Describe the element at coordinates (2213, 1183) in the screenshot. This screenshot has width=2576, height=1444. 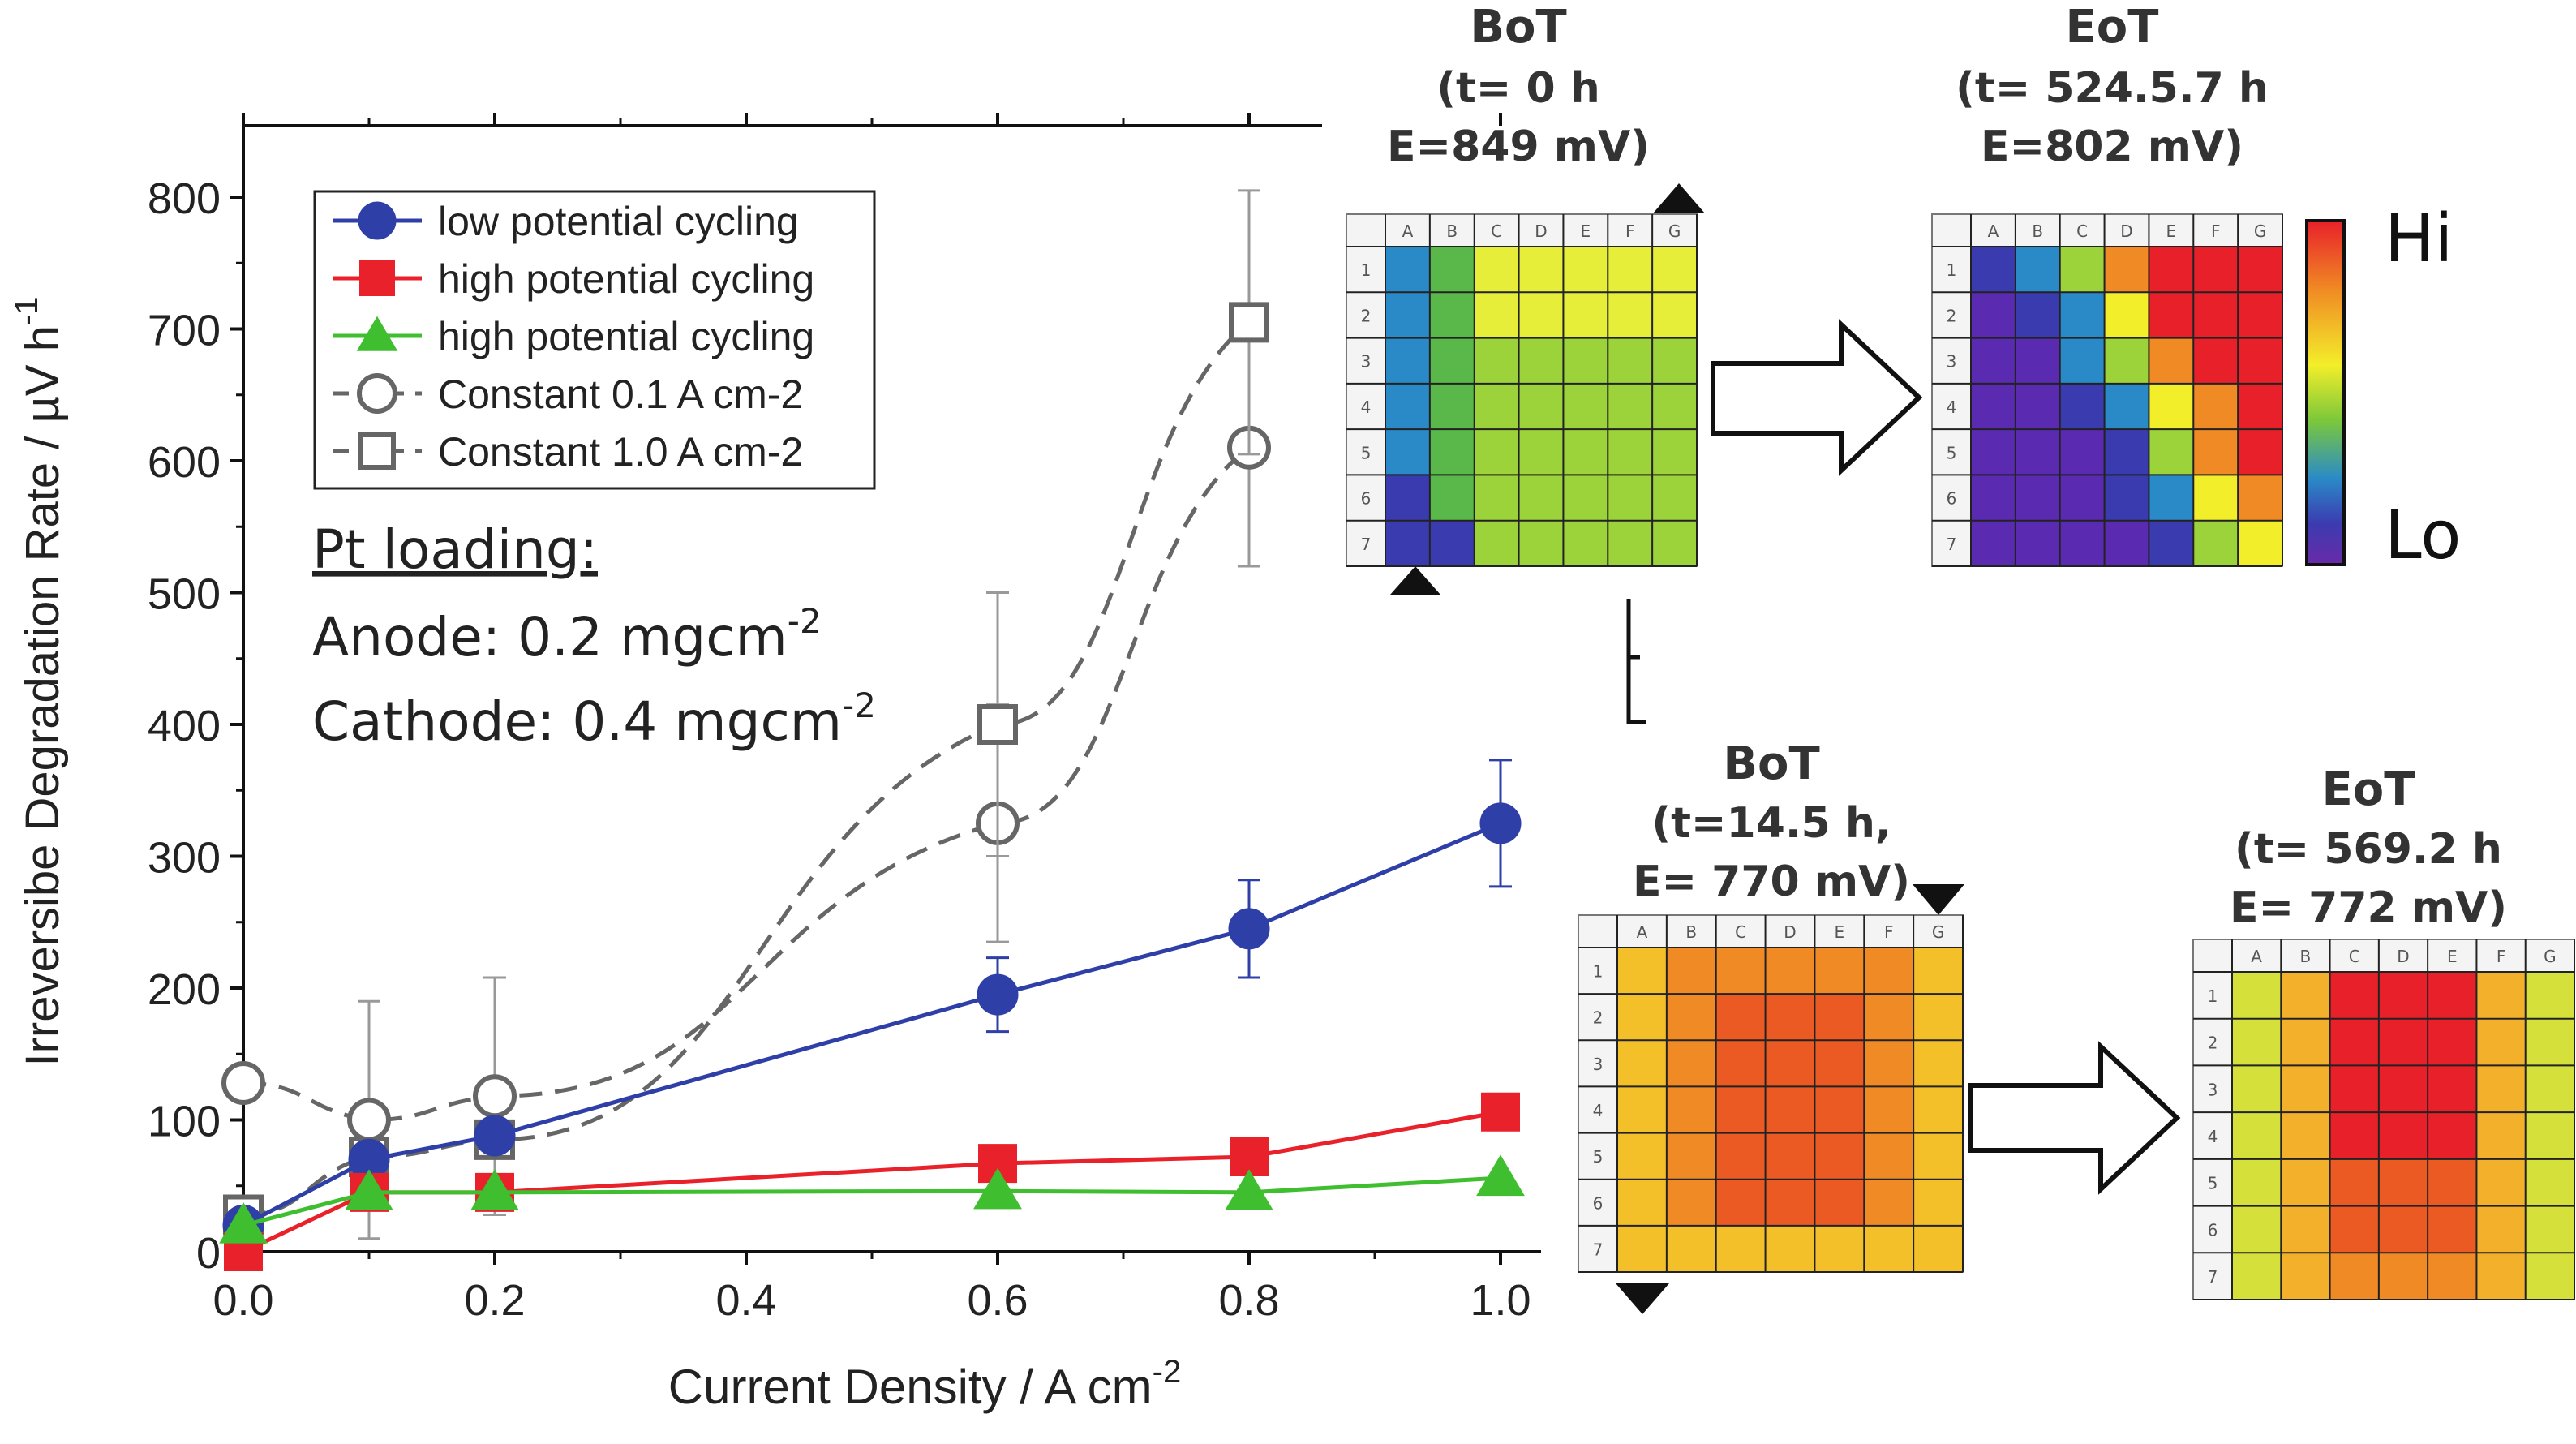
I see `heatmap-row-label: 5` at that location.